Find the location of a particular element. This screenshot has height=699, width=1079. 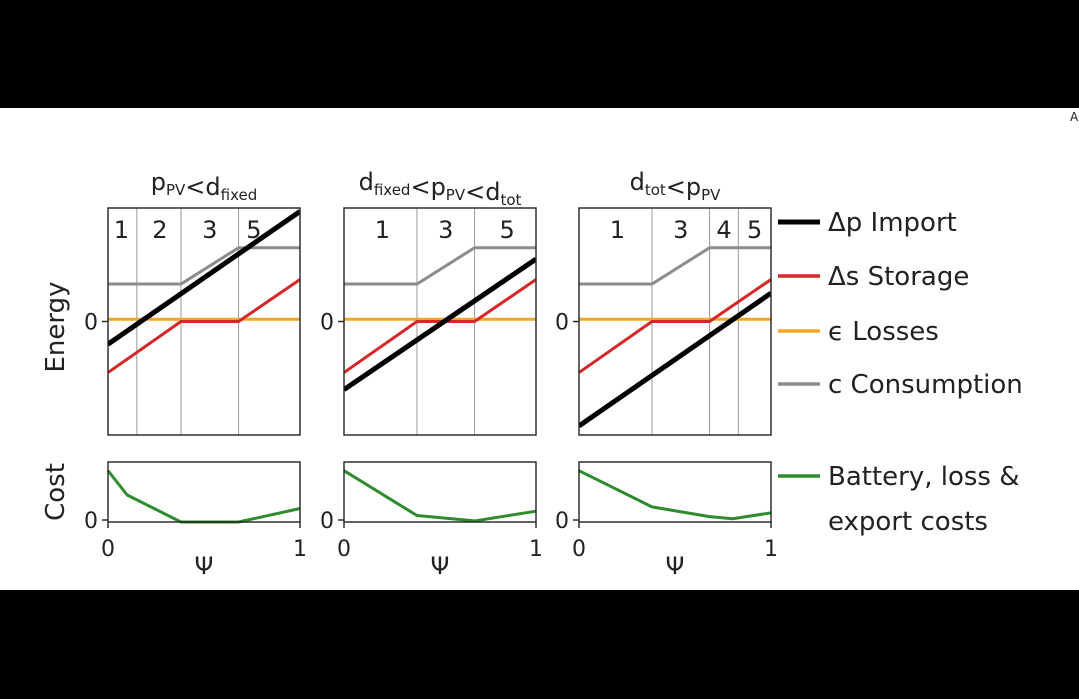

panel-title-2: dfixed<pPV<dtot is located at coordinates (440, 188).